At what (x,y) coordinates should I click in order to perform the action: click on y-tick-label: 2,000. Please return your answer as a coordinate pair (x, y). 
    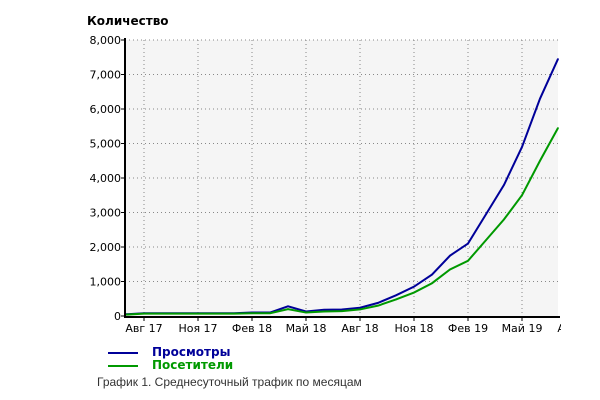
    Looking at the image, I should click on (106, 247).